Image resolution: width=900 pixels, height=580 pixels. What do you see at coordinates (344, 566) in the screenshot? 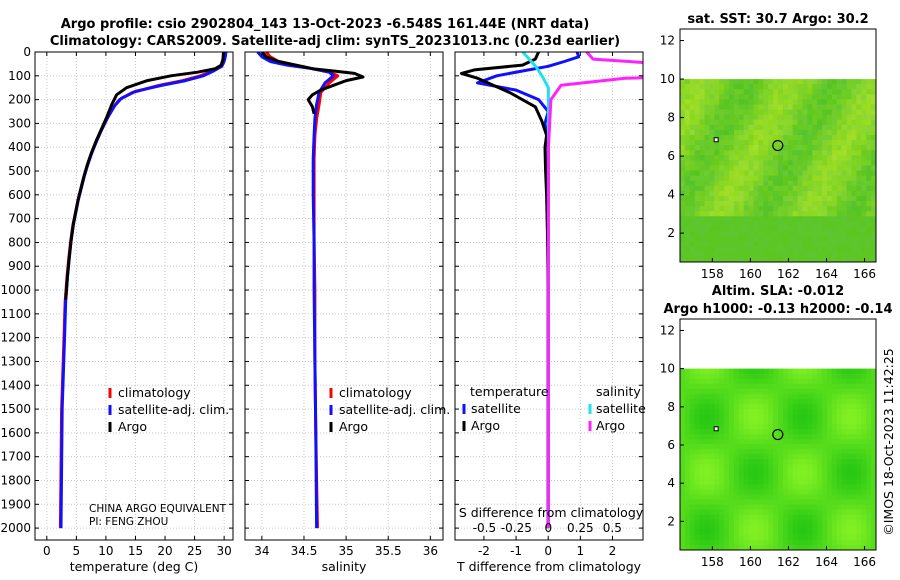
I see `x-axis-label: salinity` at bounding box center [344, 566].